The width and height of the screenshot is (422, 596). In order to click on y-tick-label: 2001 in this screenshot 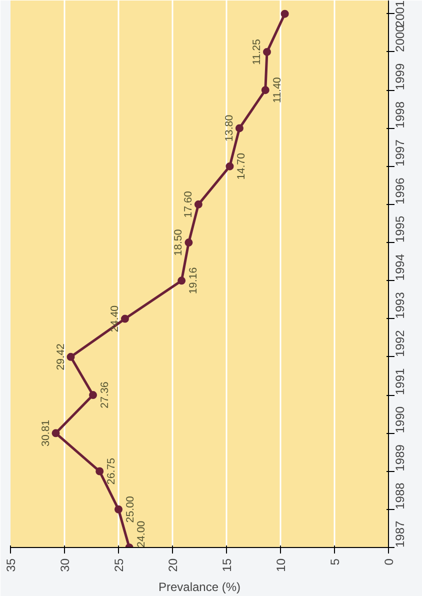, I will do `click(400, 14)`.